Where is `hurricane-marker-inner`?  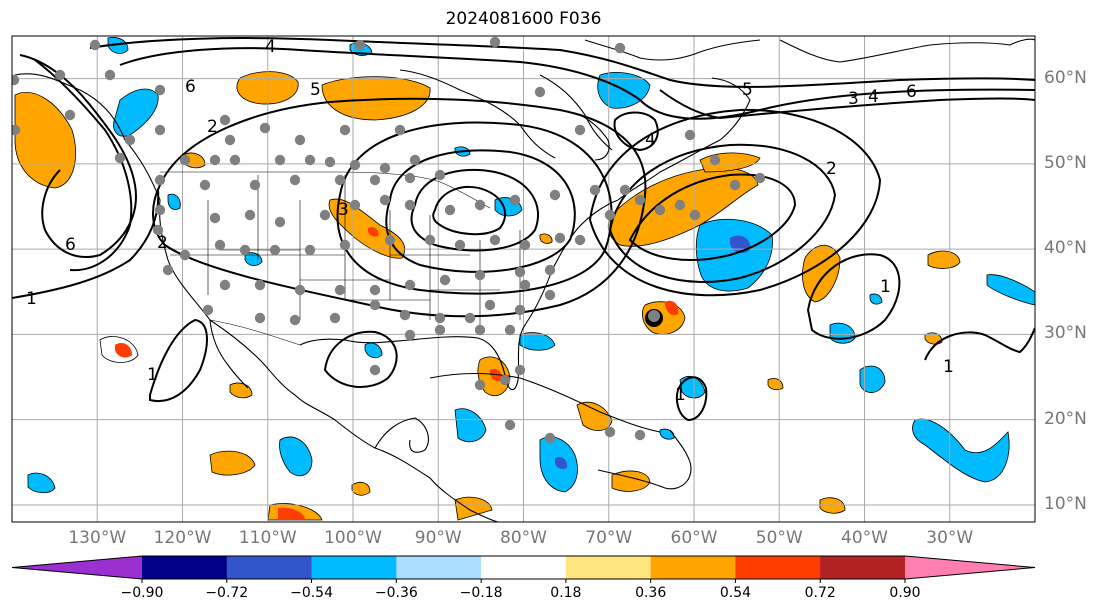 hurricane-marker-inner is located at coordinates (654, 316).